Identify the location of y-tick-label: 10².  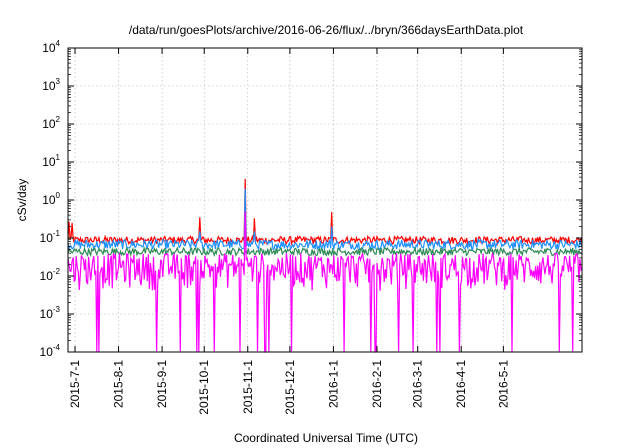
(51, 123).